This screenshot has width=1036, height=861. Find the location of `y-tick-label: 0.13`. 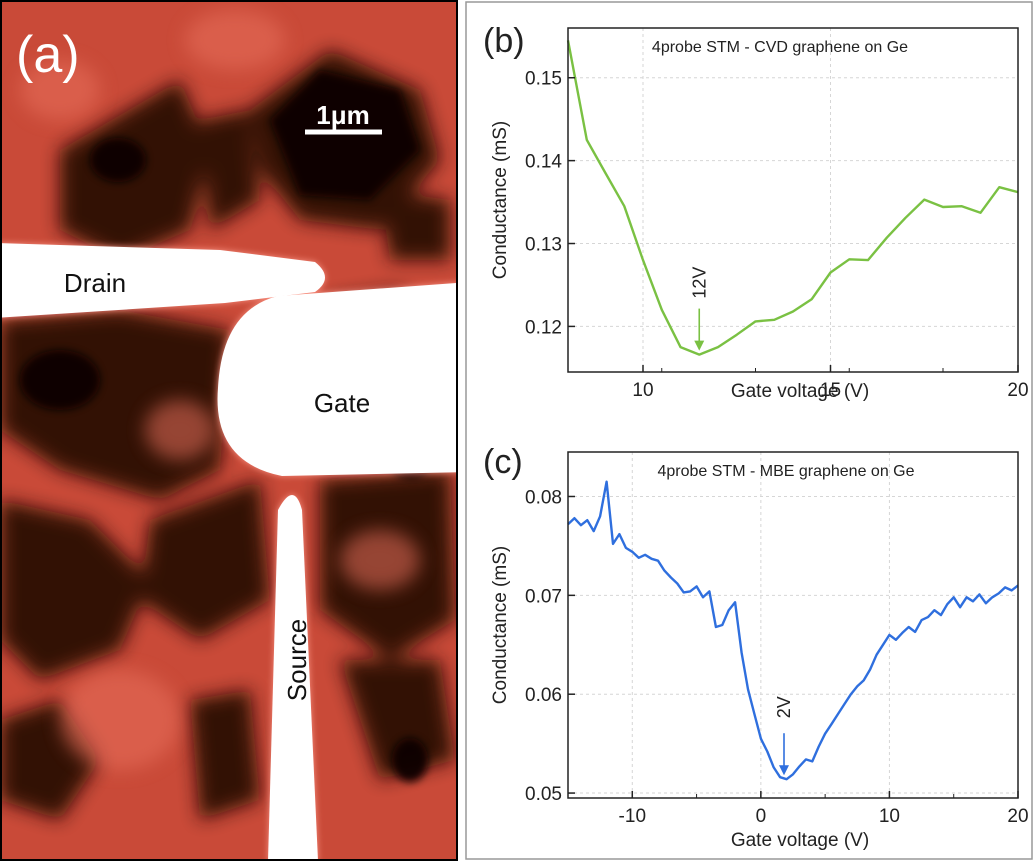

y-tick-label: 0.13 is located at coordinates (543, 245).